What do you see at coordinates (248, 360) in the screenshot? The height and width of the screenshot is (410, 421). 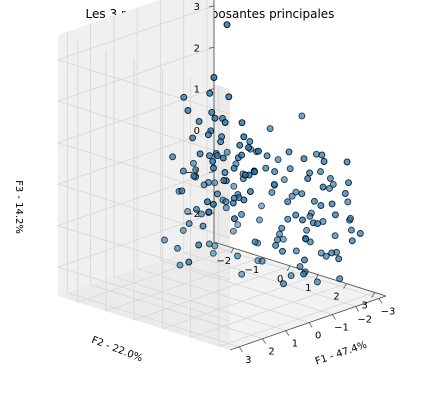 I see `x-tick-label: 3` at bounding box center [248, 360].